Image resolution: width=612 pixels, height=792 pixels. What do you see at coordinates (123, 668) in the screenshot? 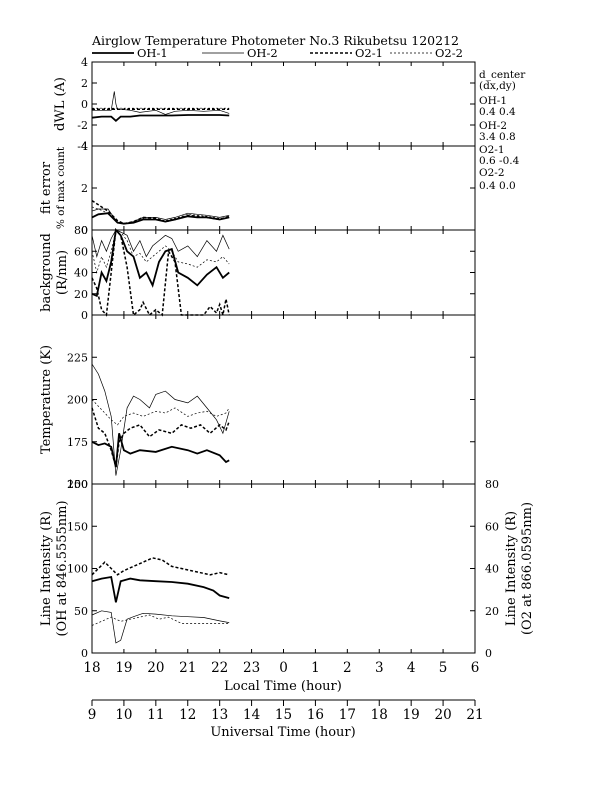
I see `x-tick-label: 19` at bounding box center [123, 668].